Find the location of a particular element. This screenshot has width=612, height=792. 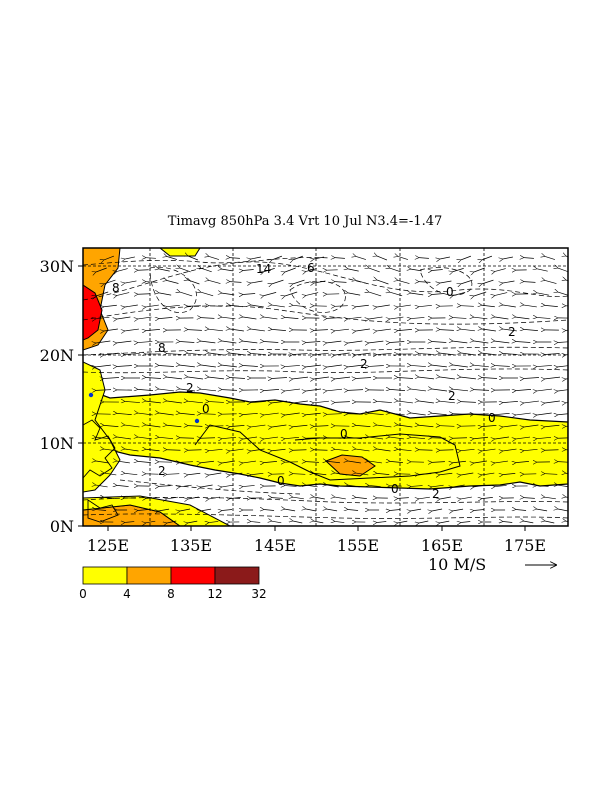

lat-tick-label: 10N is located at coordinates (57, 443).